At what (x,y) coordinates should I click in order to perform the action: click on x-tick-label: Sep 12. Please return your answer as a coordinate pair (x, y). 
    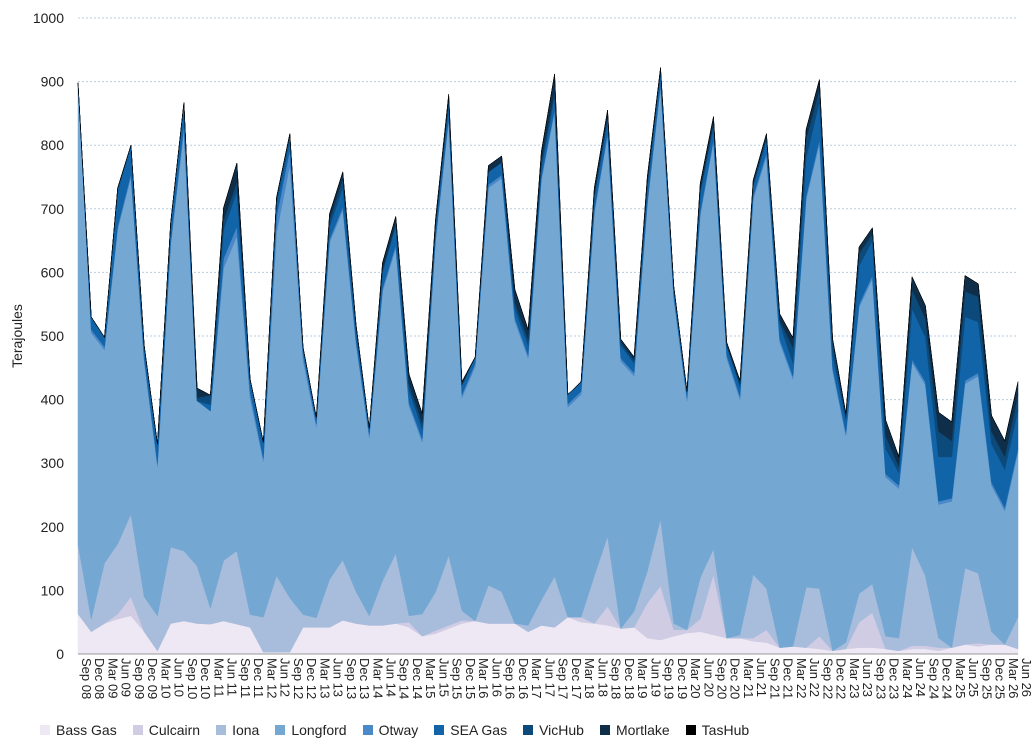
    Looking at the image, I should click on (298, 678).